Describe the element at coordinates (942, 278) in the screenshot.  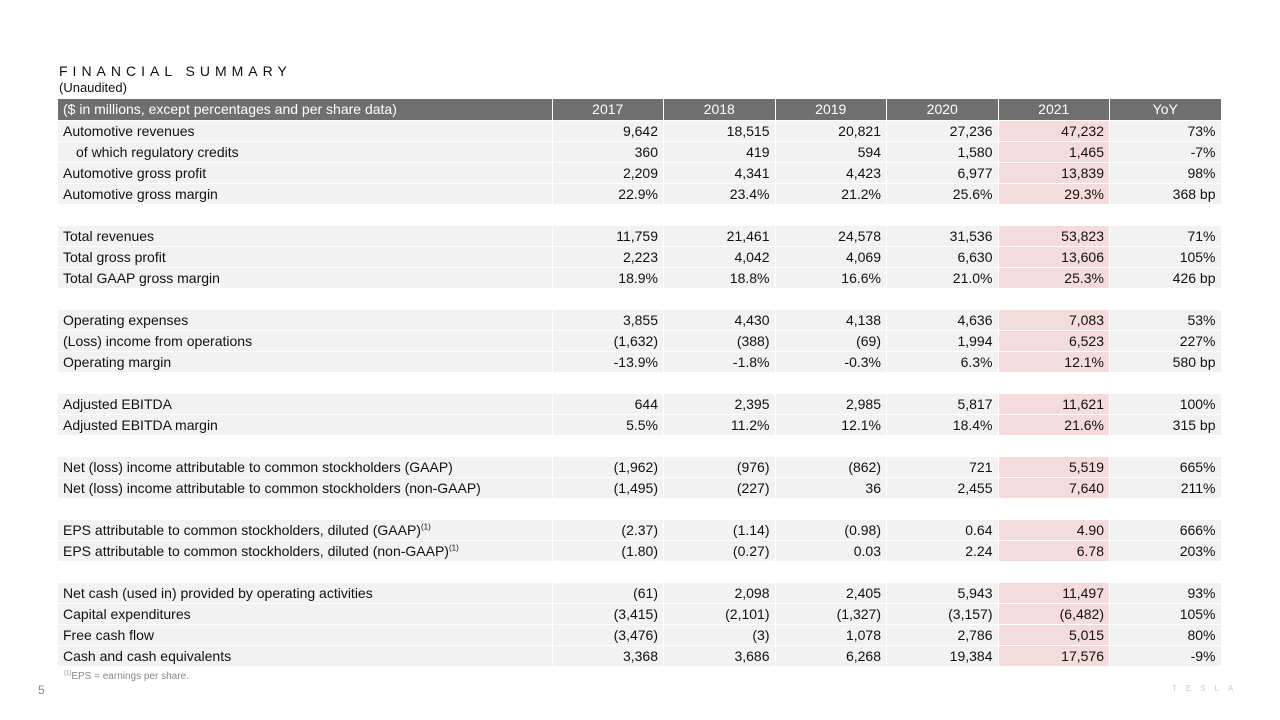
I see `cell-2020: 21.0%` at that location.